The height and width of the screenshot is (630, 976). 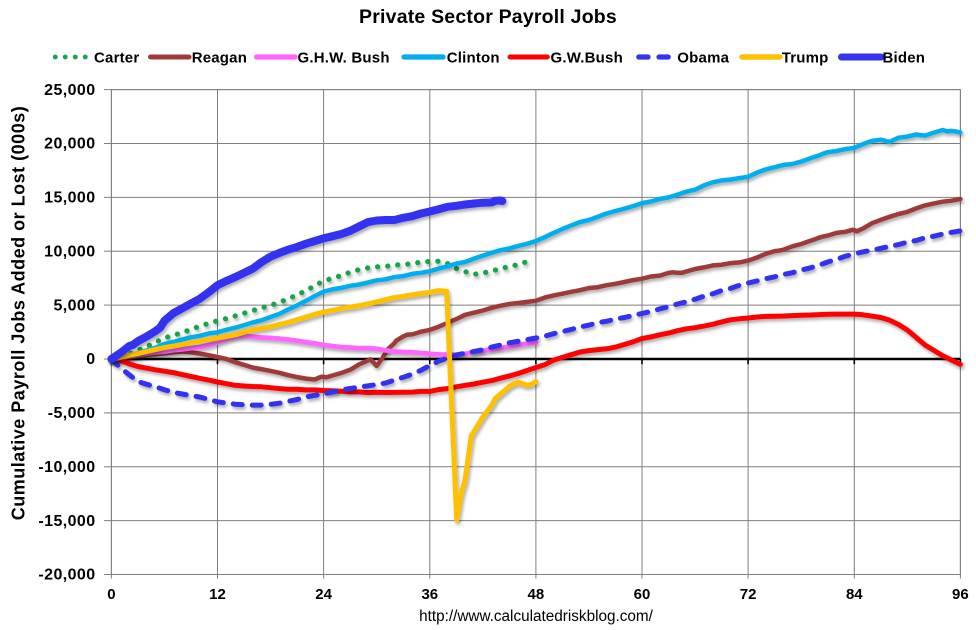 I want to click on svg-text: 15,000, so click(x=69, y=198).